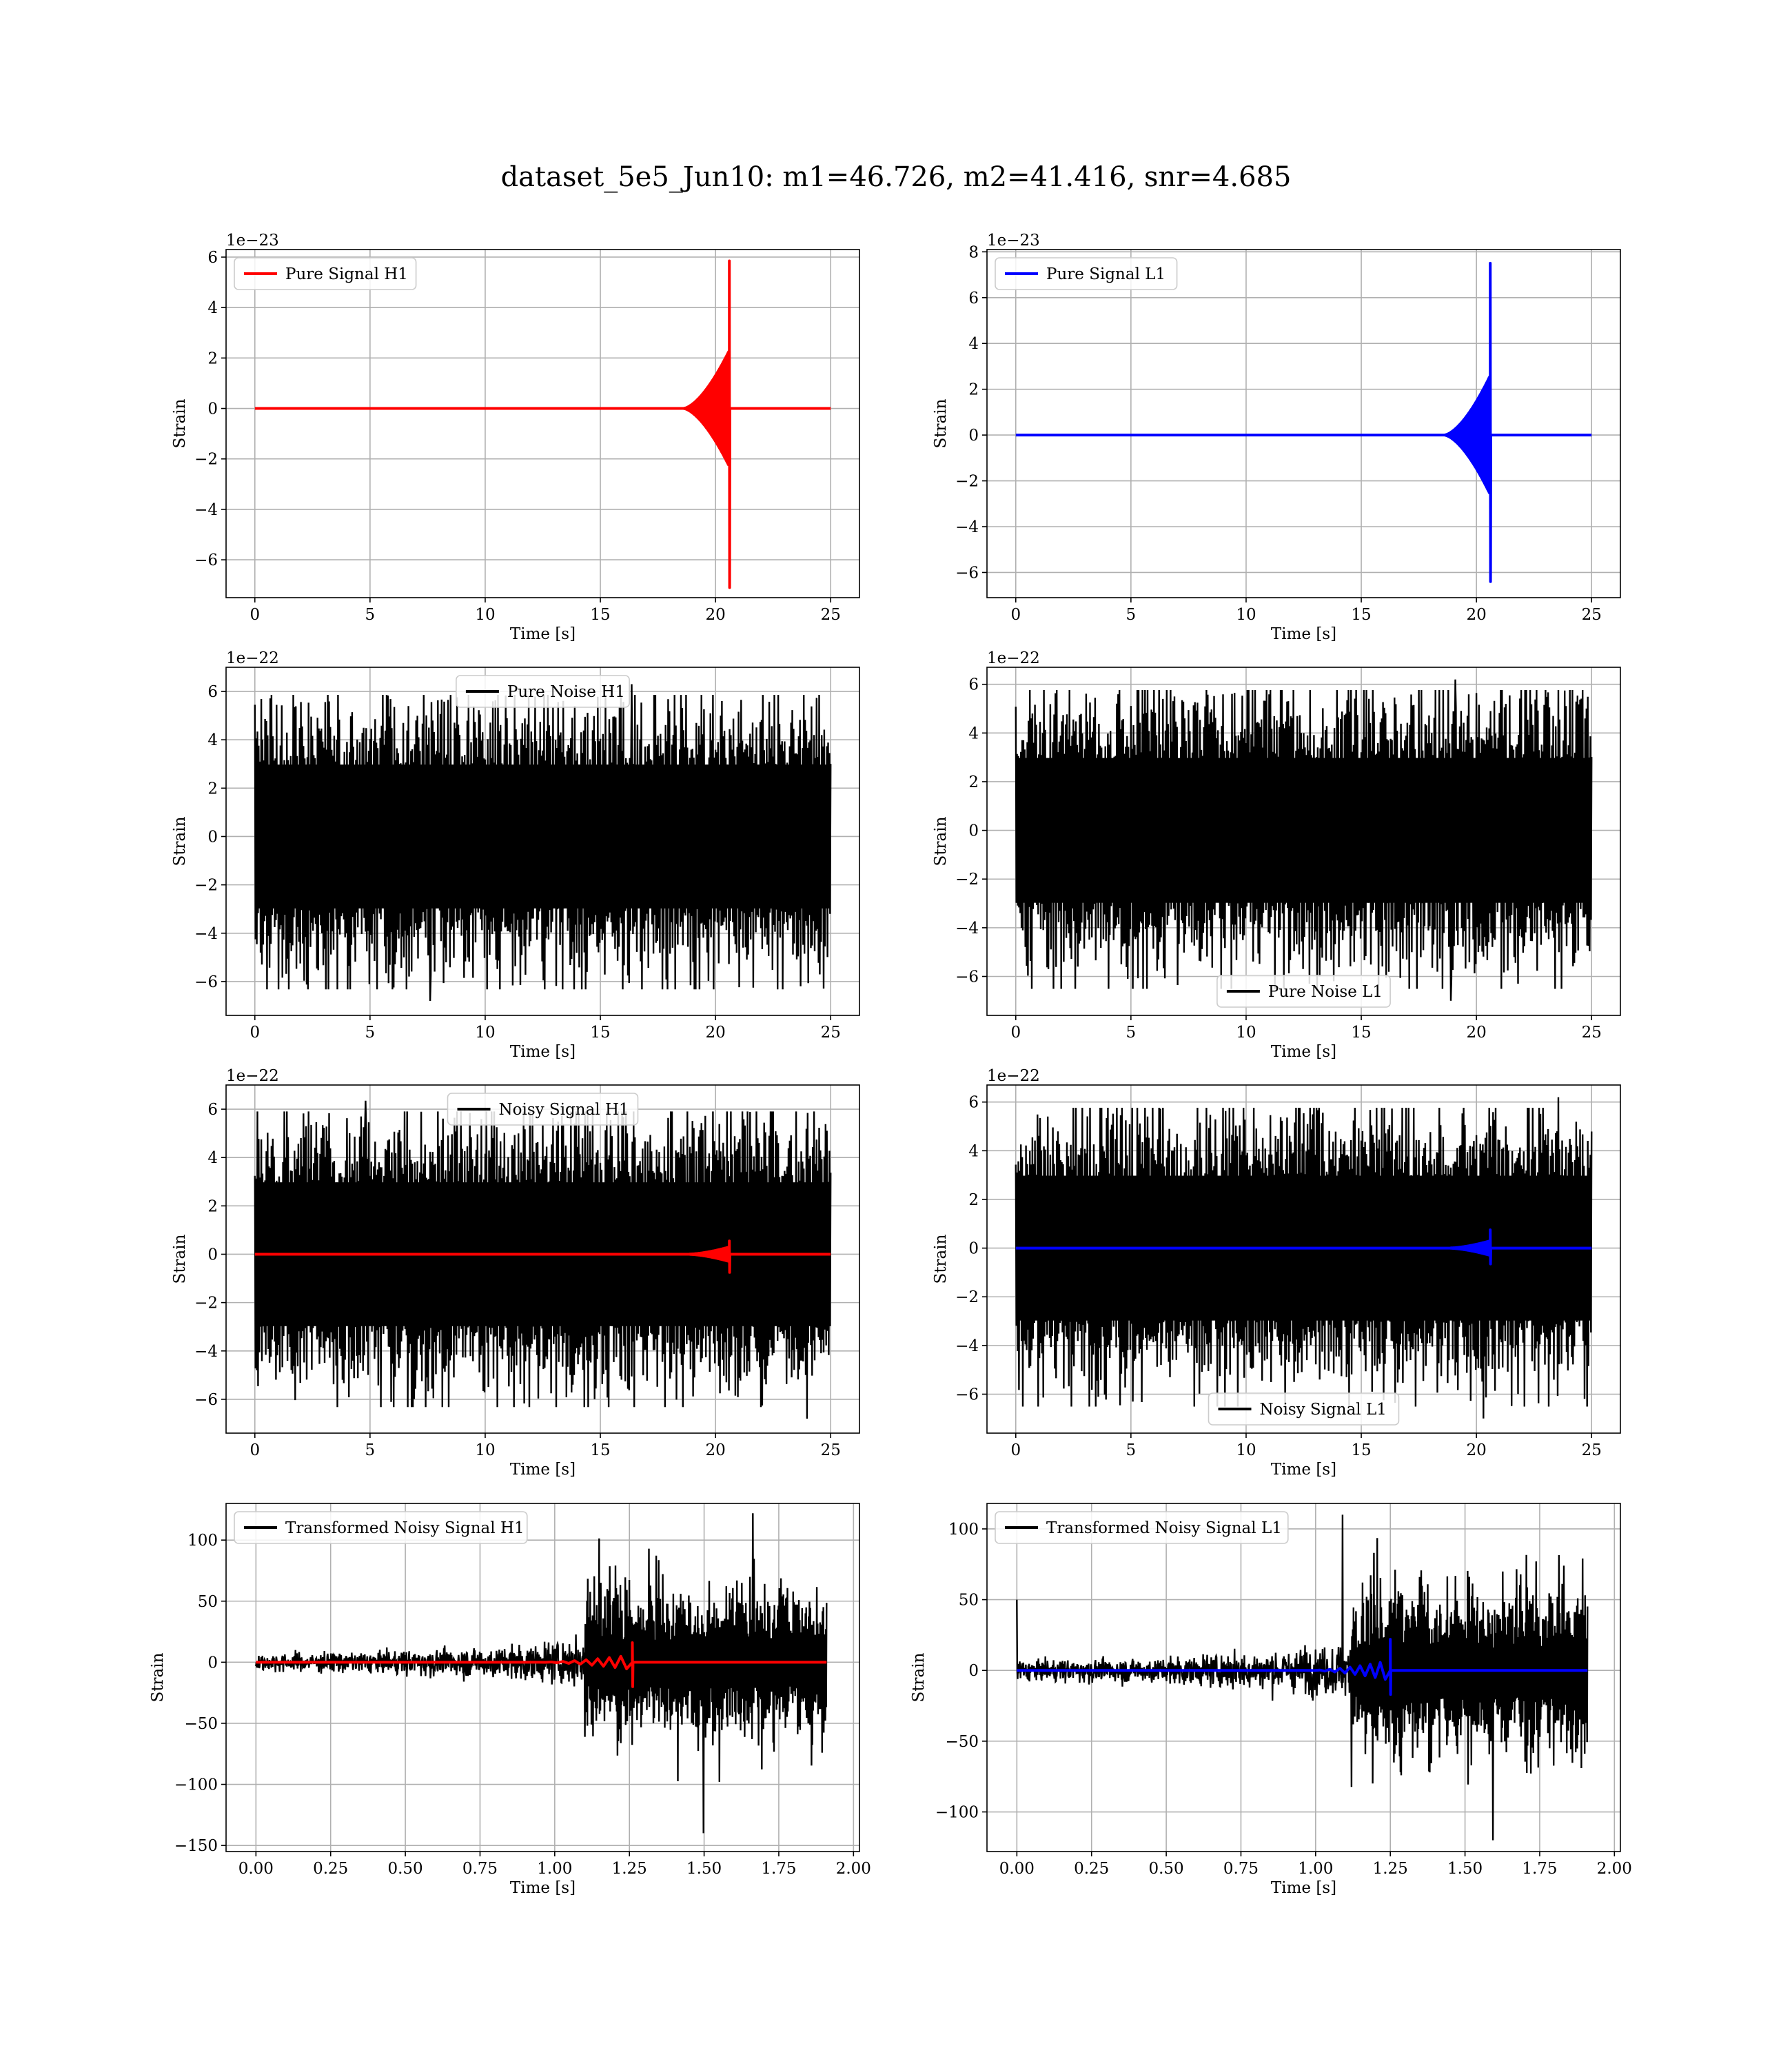  I want to click on x-tick-label: 0.75, so click(1241, 1869).